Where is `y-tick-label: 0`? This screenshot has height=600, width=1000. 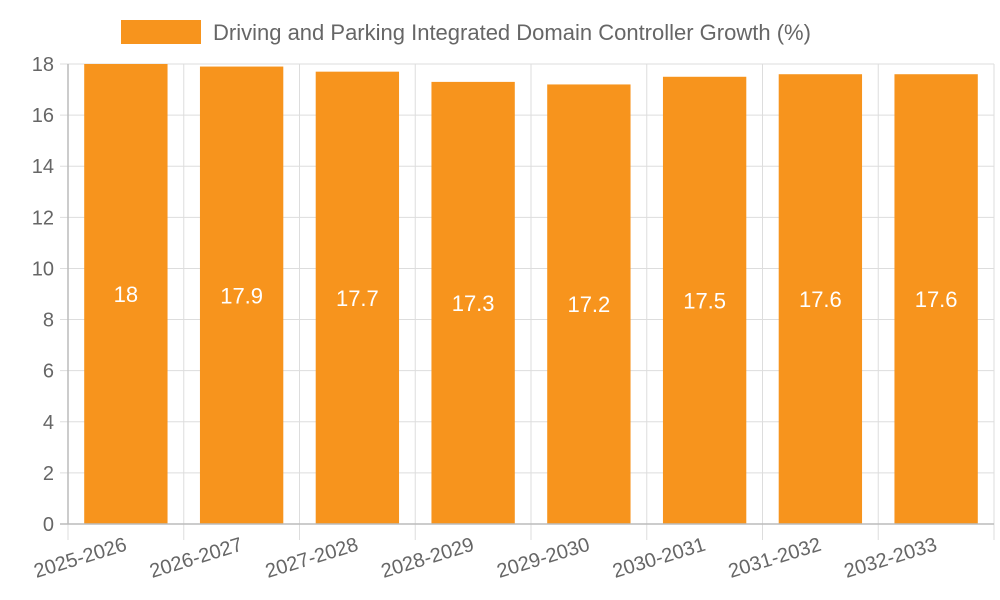
y-tick-label: 0 is located at coordinates (48, 525).